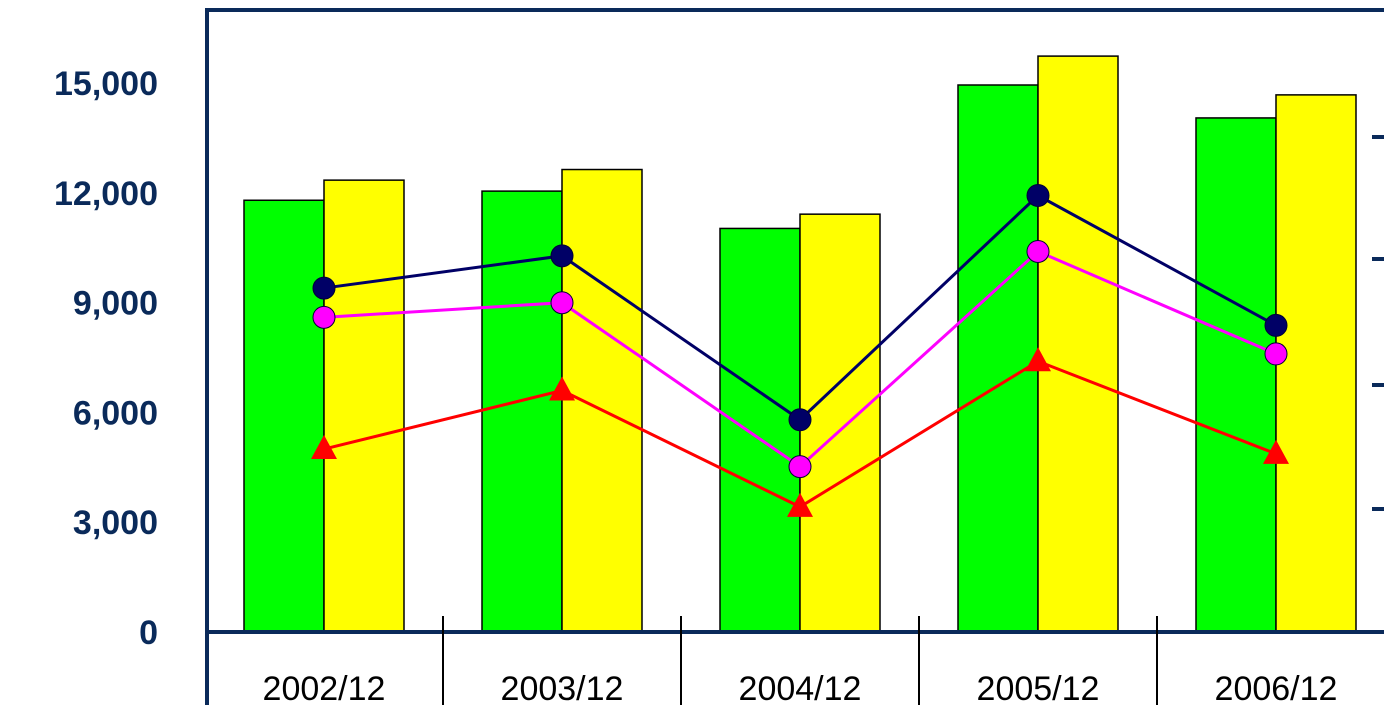 This screenshot has width=1384, height=705. I want to click on x-tick-label: 2002/12, so click(324, 687).